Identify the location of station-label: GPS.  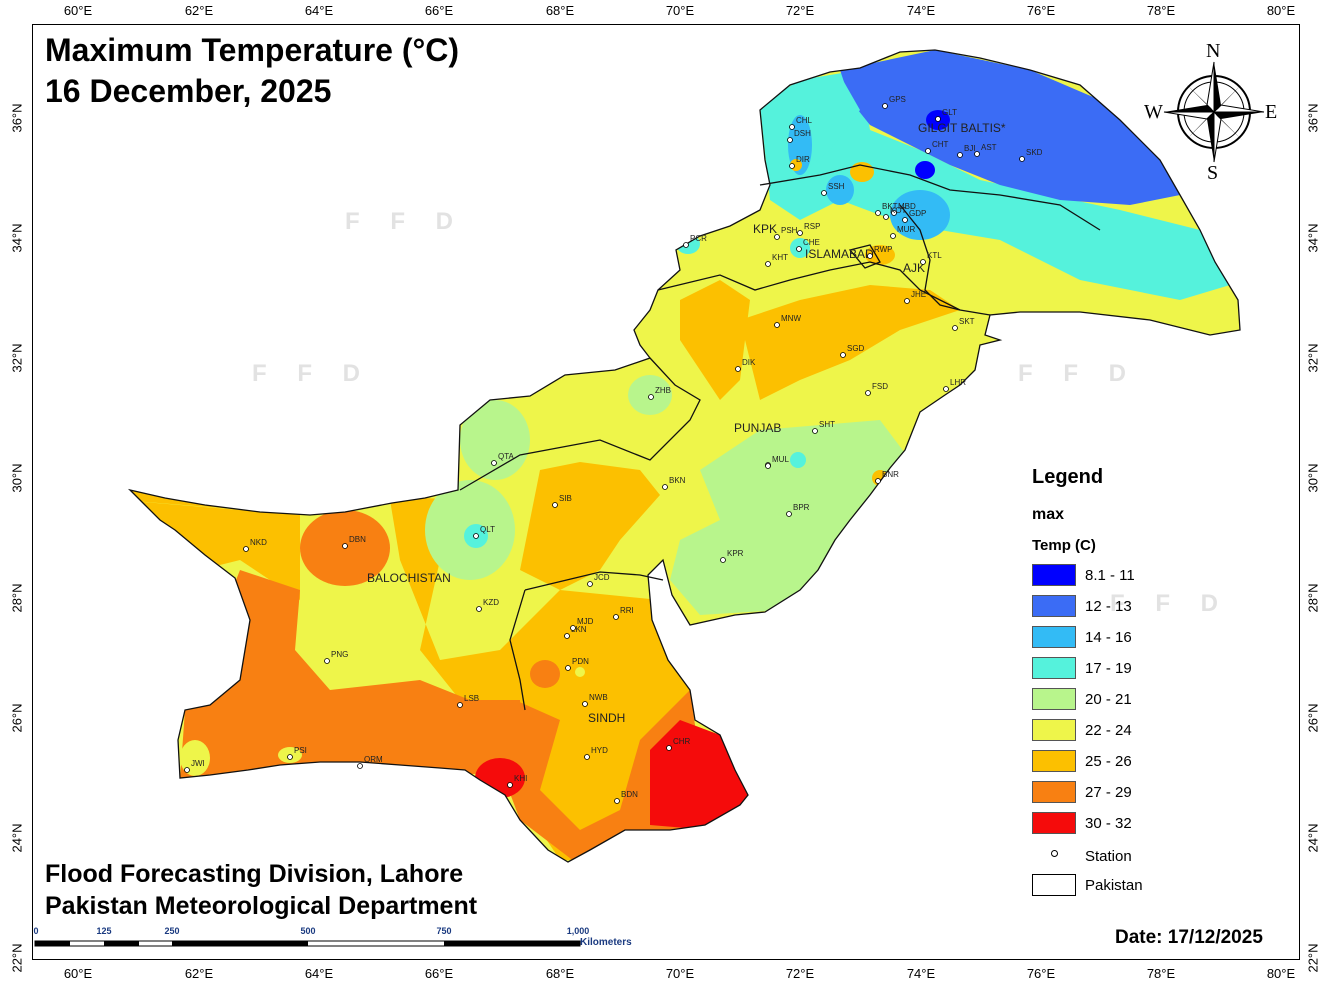
(897, 99).